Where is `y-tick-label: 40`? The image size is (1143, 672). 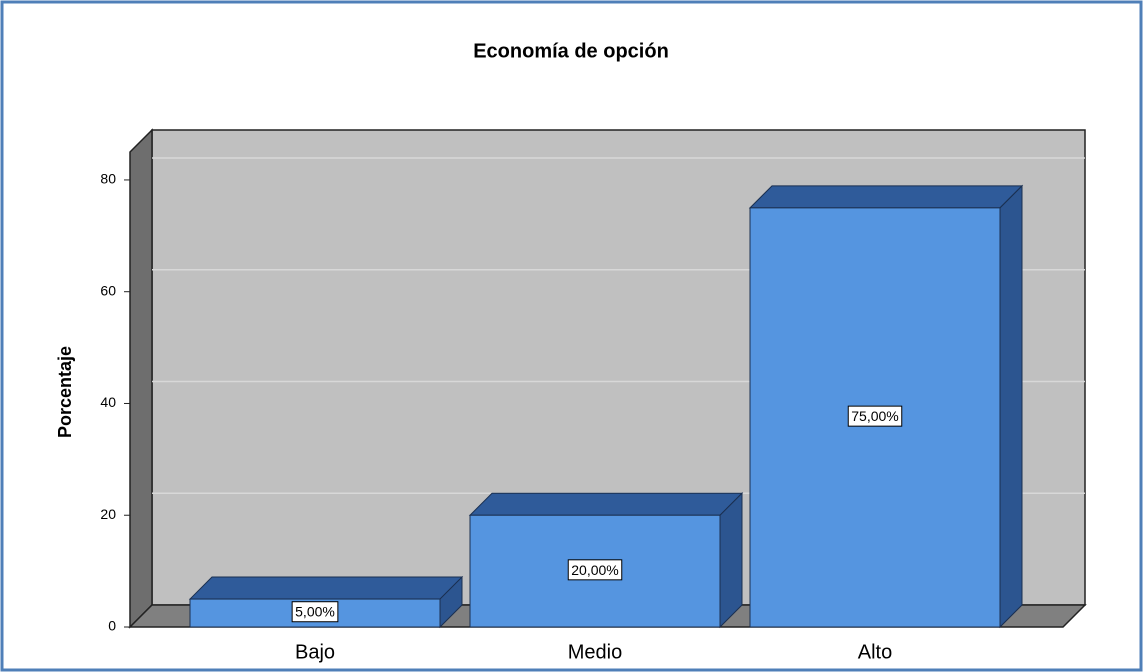
y-tick-label: 40 is located at coordinates (108, 402).